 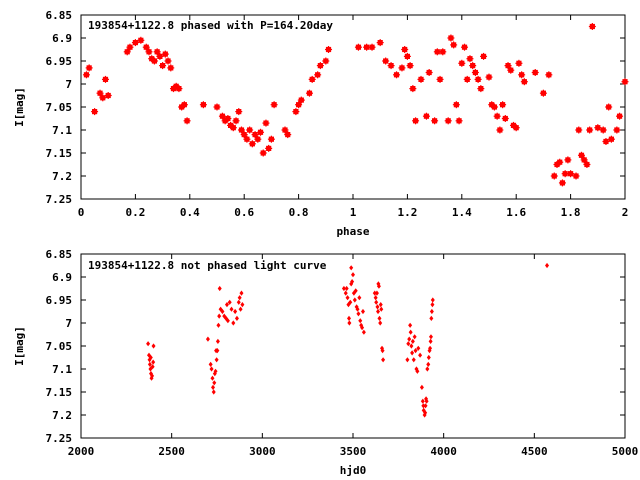 I want to click on phased-y-tick-label: 6.9, so click(x=62, y=38).